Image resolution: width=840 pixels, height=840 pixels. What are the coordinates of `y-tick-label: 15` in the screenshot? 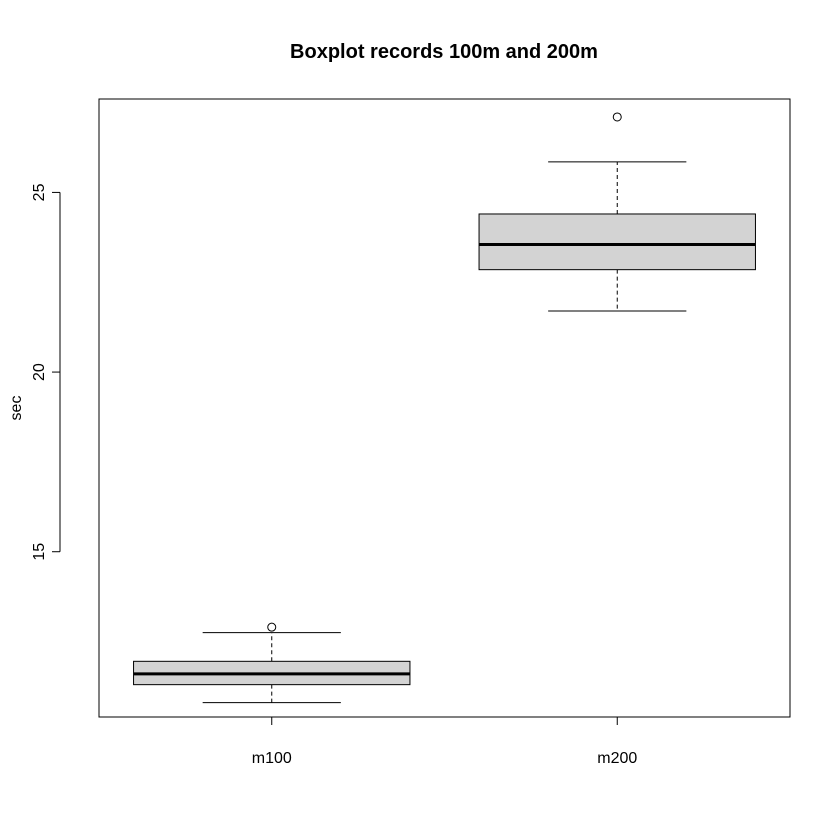 It's located at (39, 552).